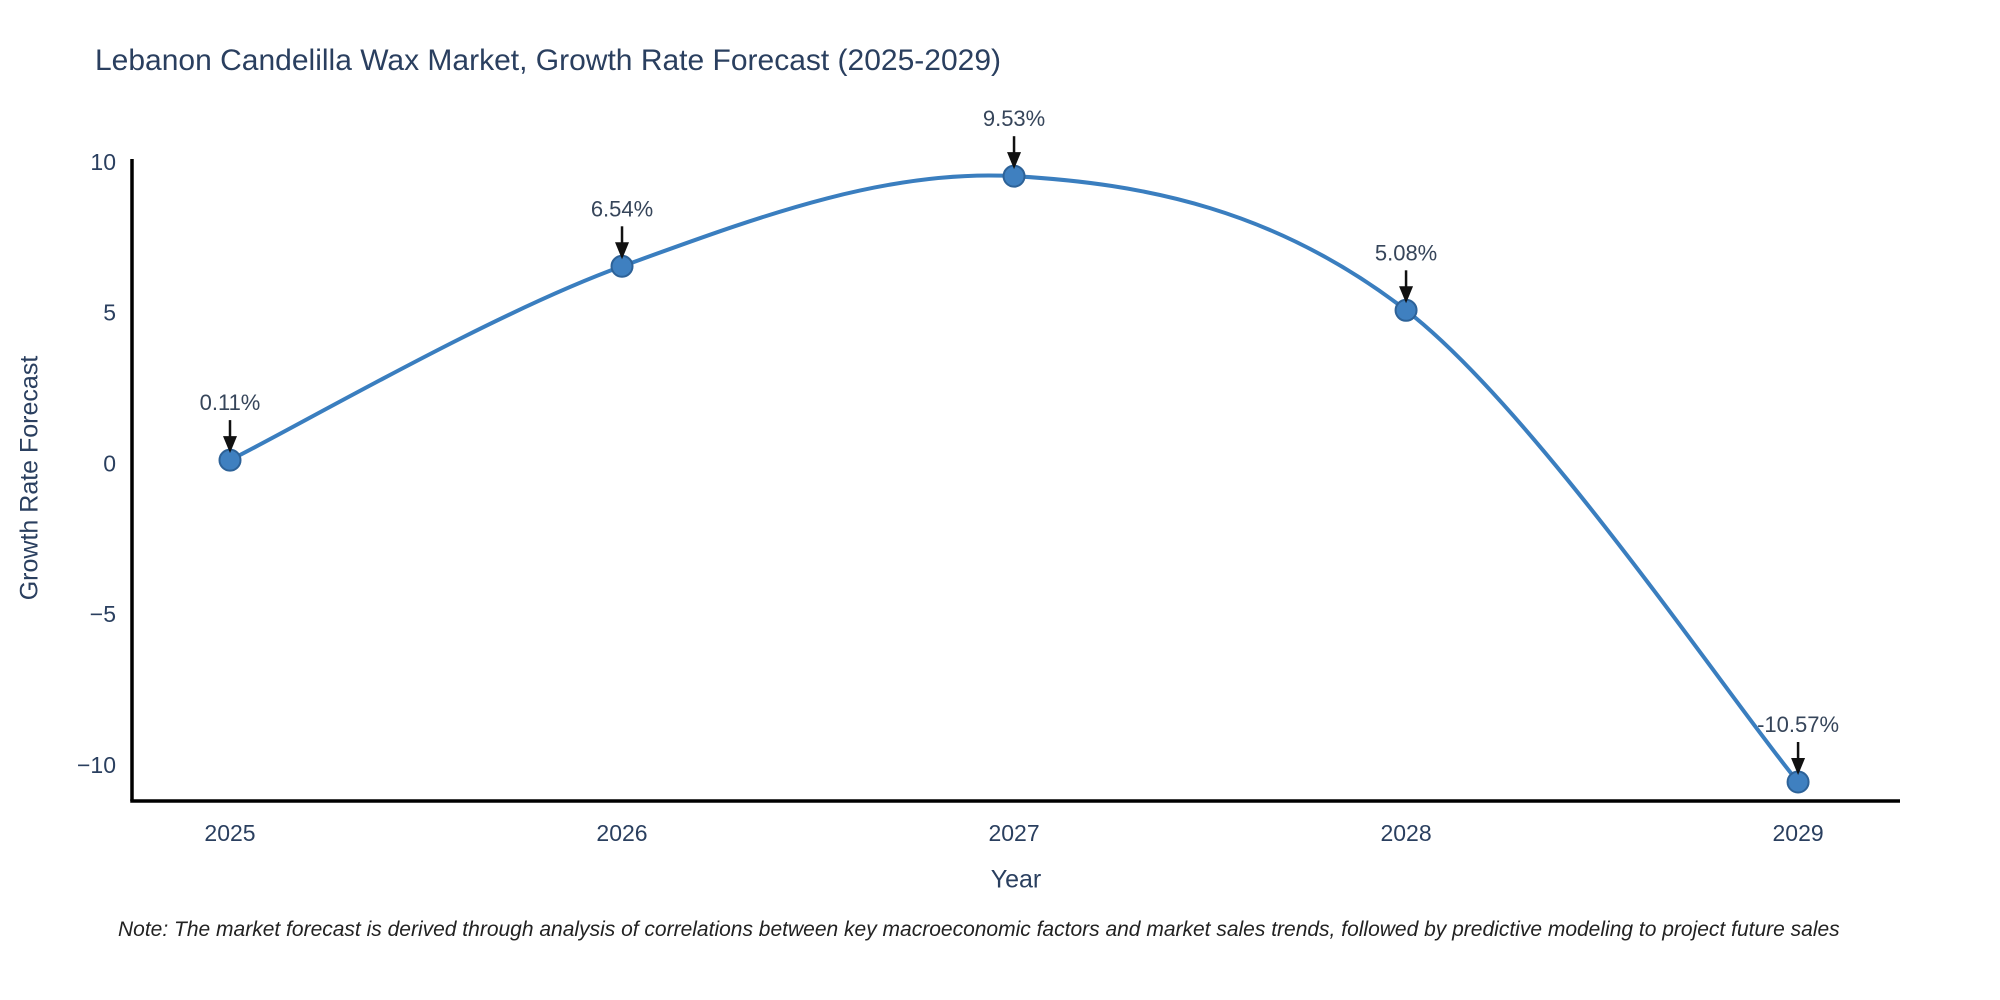 The width and height of the screenshot is (2000, 1000). I want to click on point-value-label: 0.11%, so click(230, 402).